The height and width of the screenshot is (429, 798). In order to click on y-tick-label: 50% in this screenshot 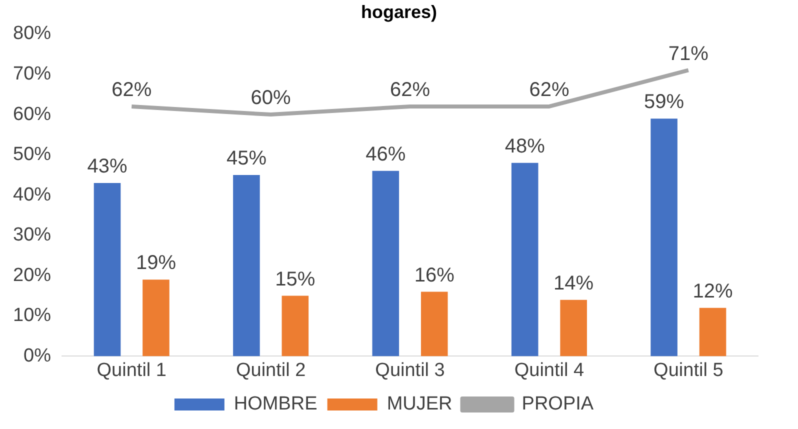, I will do `click(32, 155)`.